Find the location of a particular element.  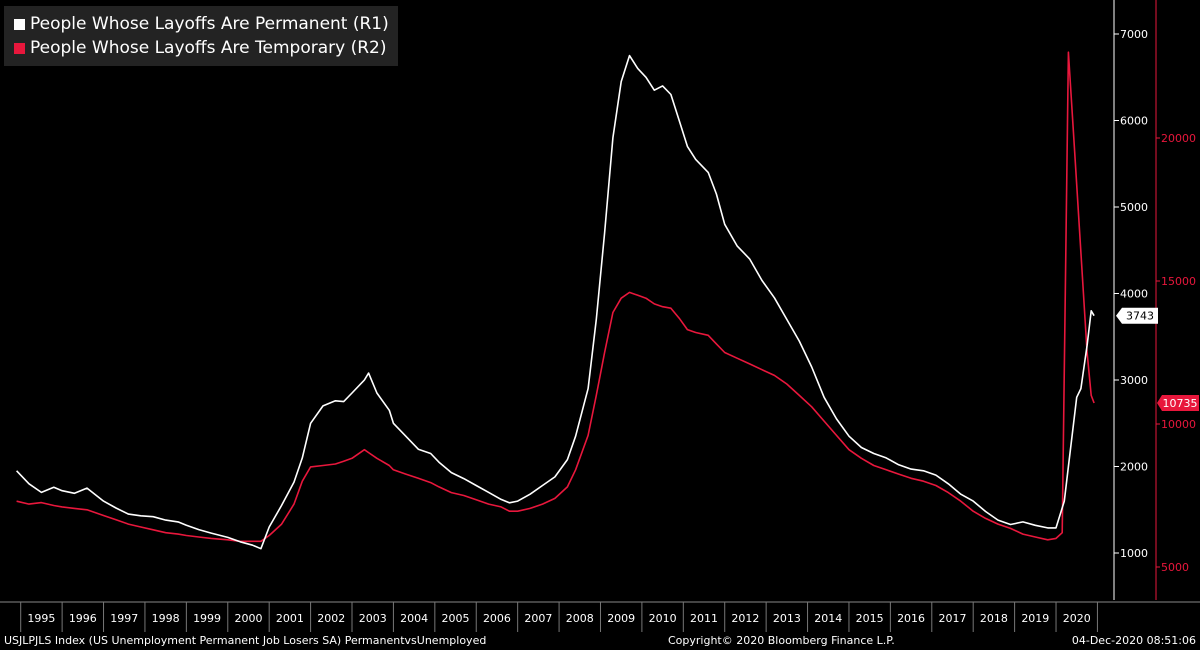

y1-tick-label-1000: 1000 is located at coordinates (1134, 553).